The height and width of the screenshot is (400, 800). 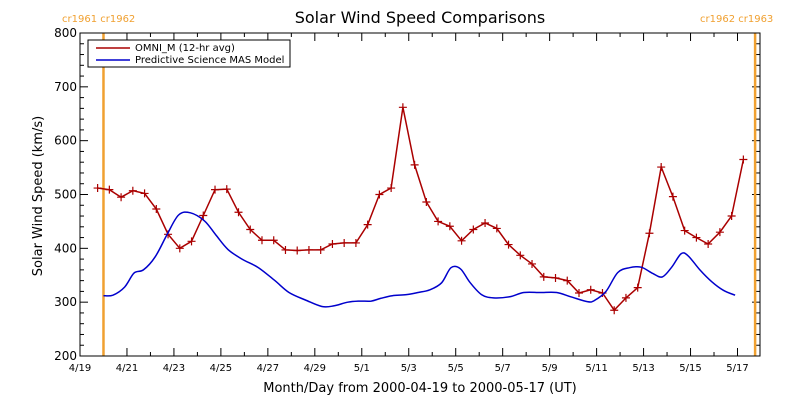 What do you see at coordinates (65, 195) in the screenshot?
I see `y-tick-label: 500` at bounding box center [65, 195].